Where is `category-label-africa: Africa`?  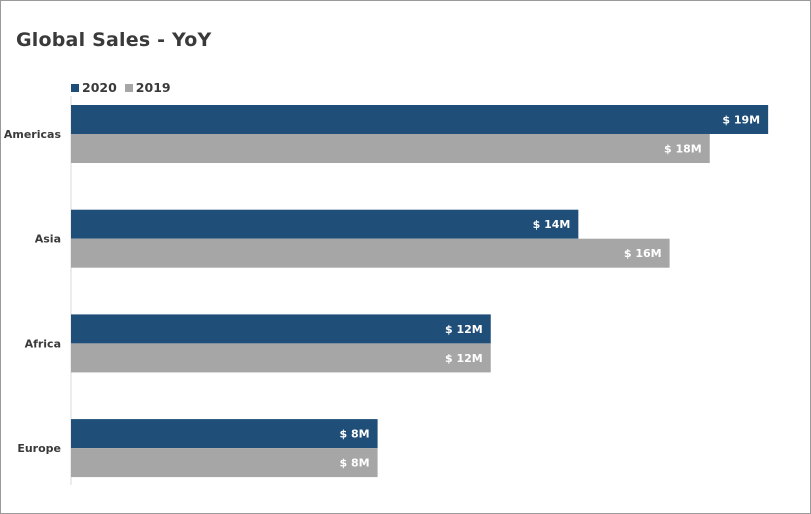 category-label-africa: Africa is located at coordinates (43, 343).